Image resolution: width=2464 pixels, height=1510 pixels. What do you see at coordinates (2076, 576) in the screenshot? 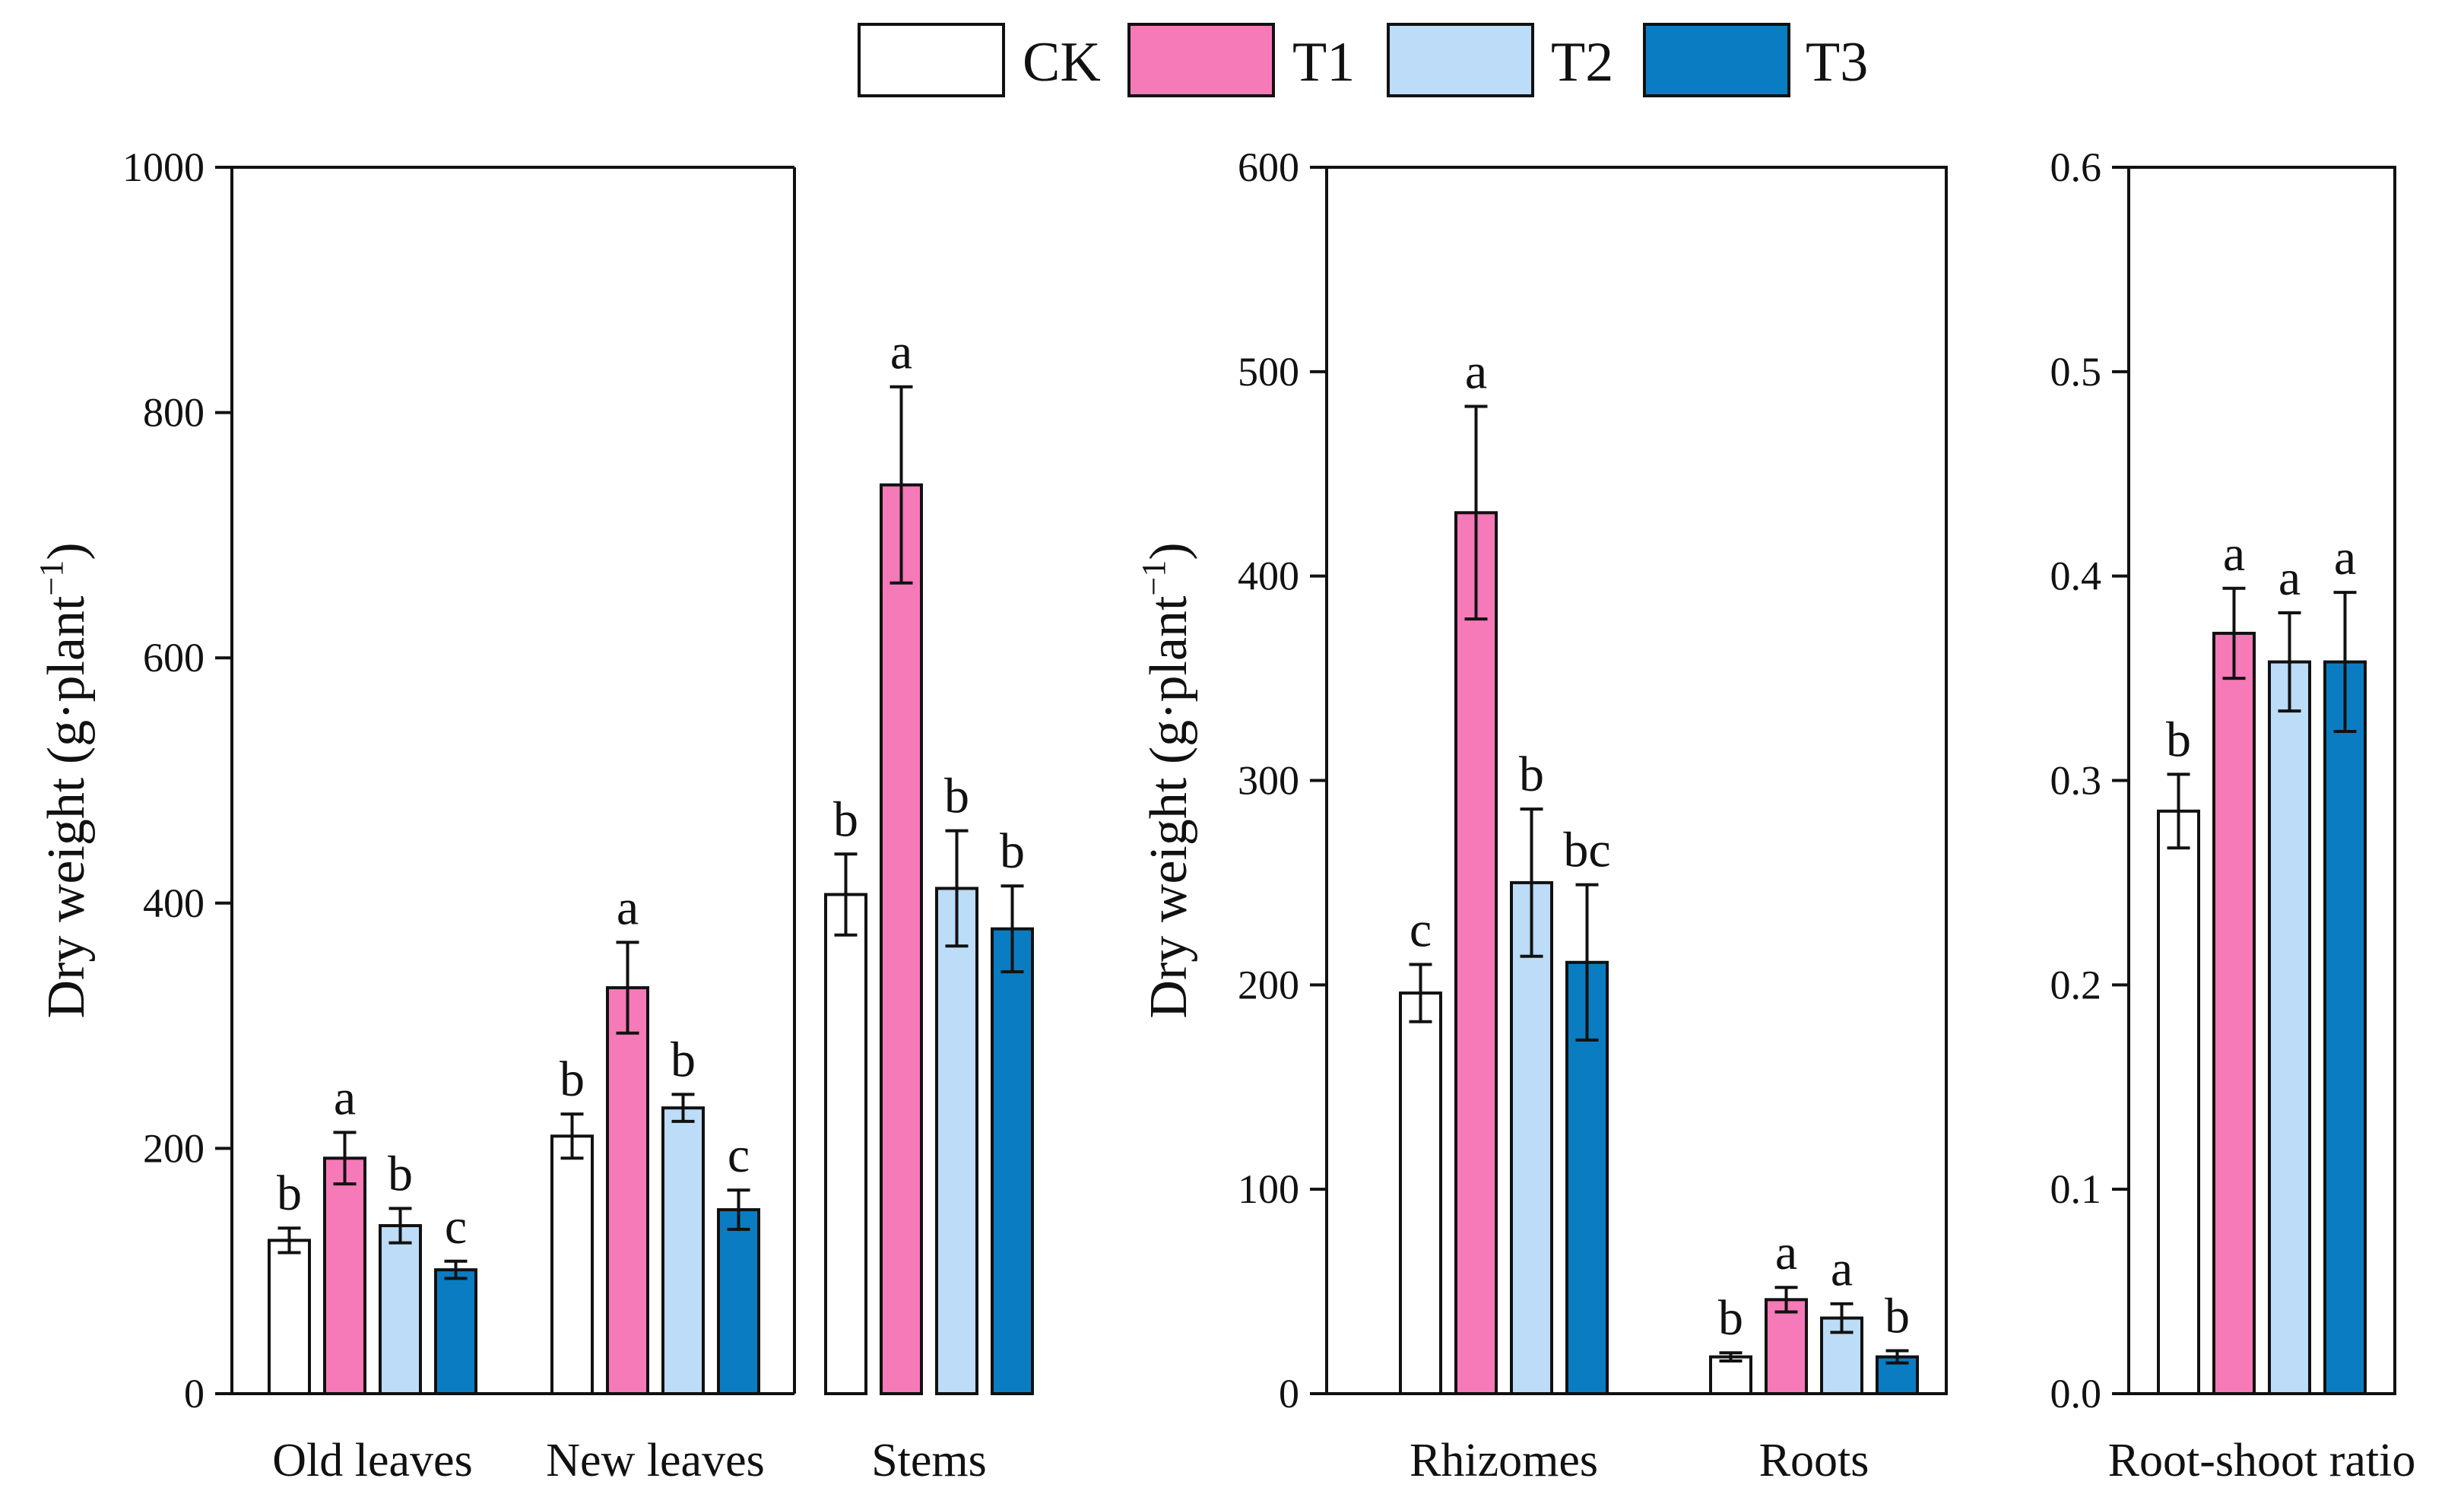
I see `y-tick-label: 0.4` at bounding box center [2076, 576].